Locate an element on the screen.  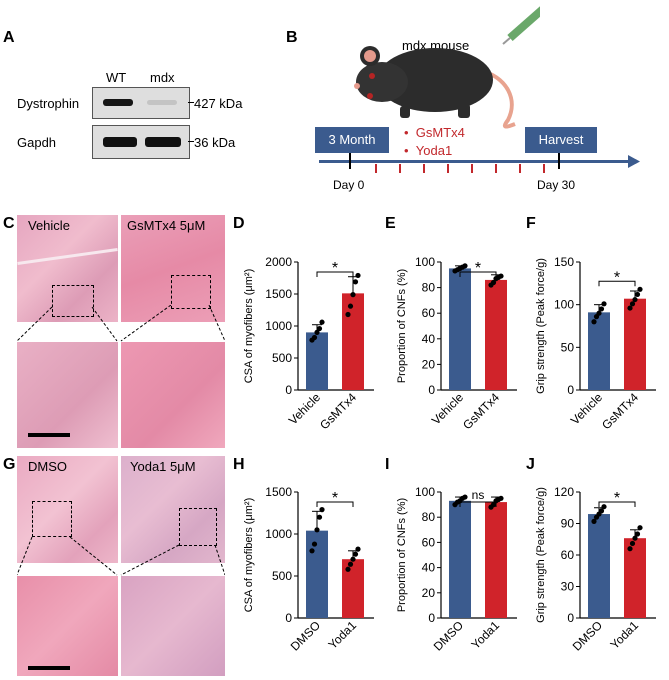
significance-label: ns is located at coordinates (478, 495).